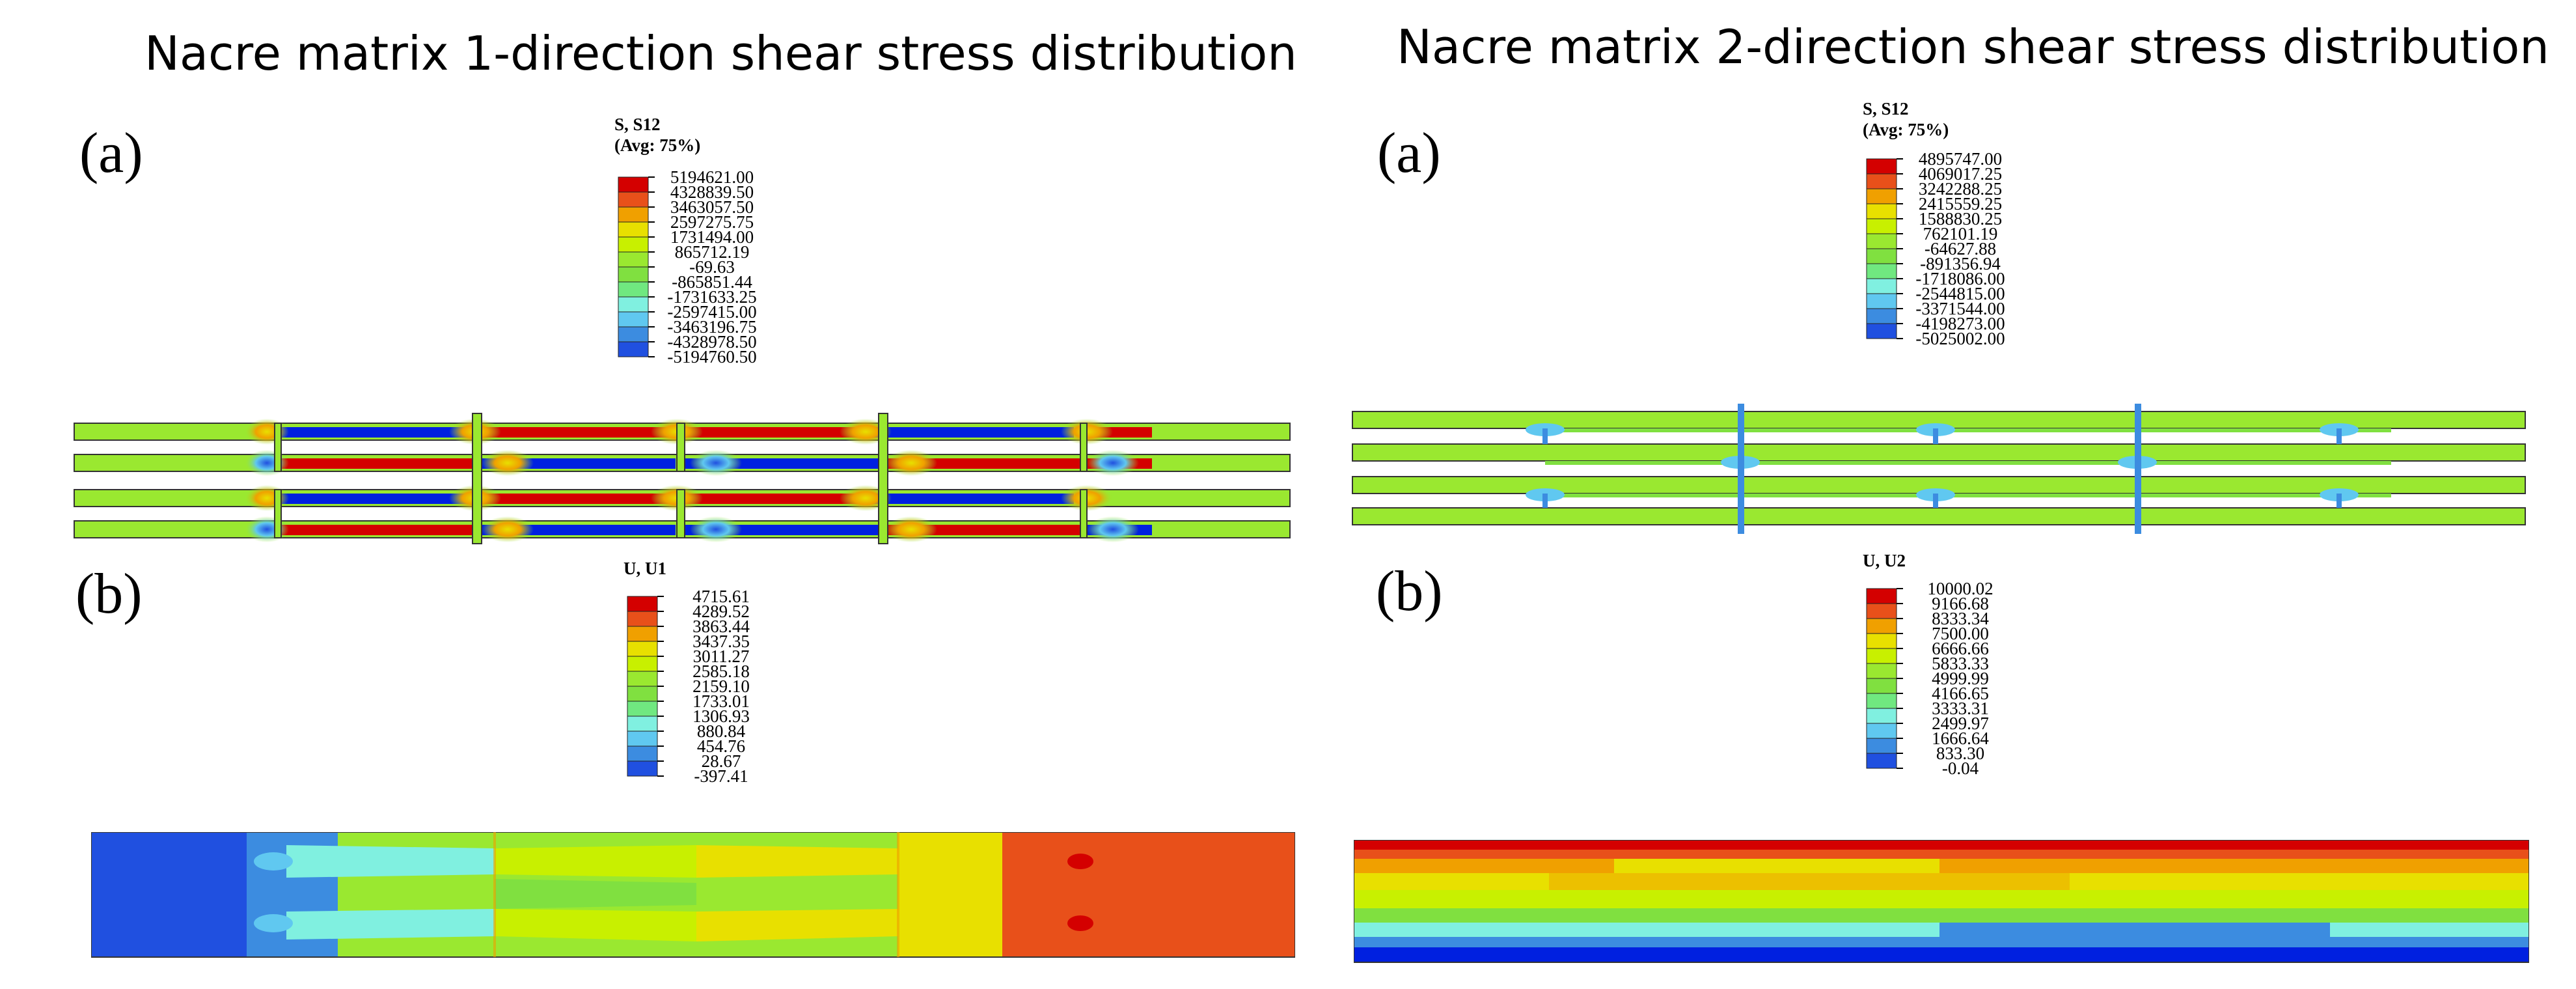 The width and height of the screenshot is (2576, 989). What do you see at coordinates (711, 312) in the screenshot?
I see `left-a-legend-value: -2597415.00` at bounding box center [711, 312].